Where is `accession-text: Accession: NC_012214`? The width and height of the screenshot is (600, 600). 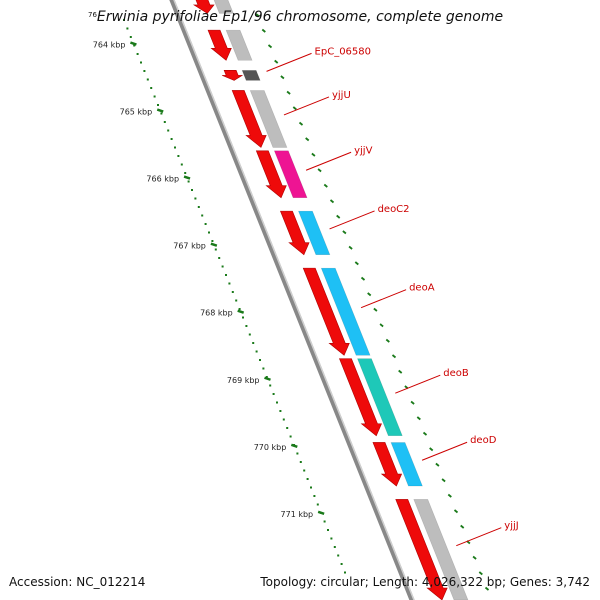
accession-text: Accession: NC_012214 is located at coordinates (77, 582).